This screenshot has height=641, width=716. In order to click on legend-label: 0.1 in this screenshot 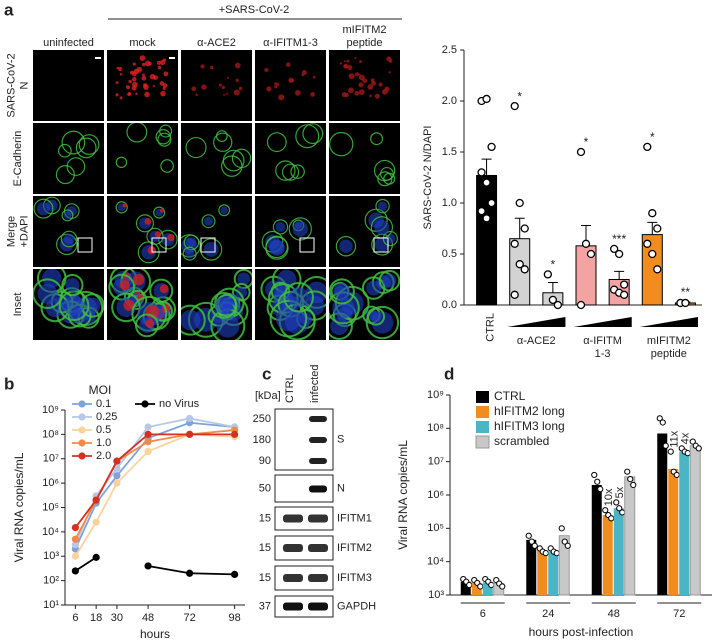, I will do `click(103, 404)`.